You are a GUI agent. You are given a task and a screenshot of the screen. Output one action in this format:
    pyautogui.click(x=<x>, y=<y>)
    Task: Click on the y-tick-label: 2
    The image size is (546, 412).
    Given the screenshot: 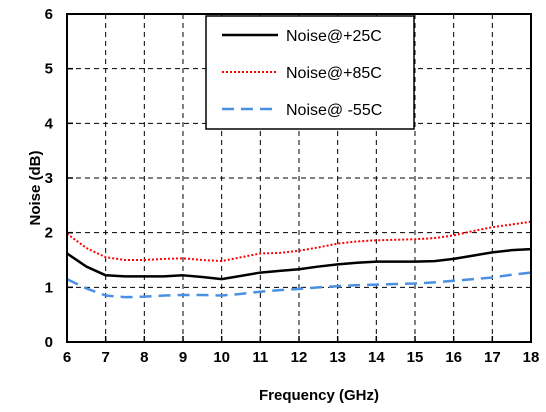 What is the action you would take?
    pyautogui.click(x=49, y=233)
    